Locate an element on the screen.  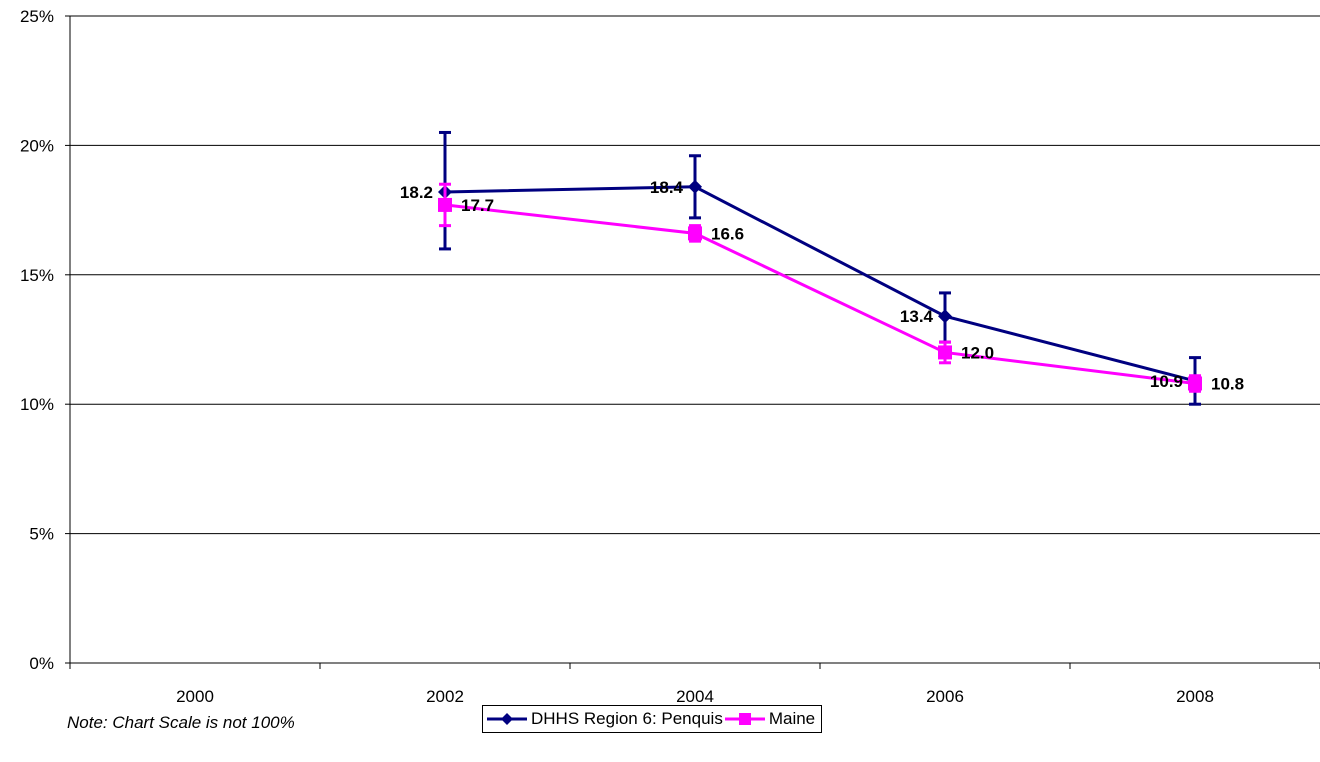
data-label: 18.2 is located at coordinates (416, 192).